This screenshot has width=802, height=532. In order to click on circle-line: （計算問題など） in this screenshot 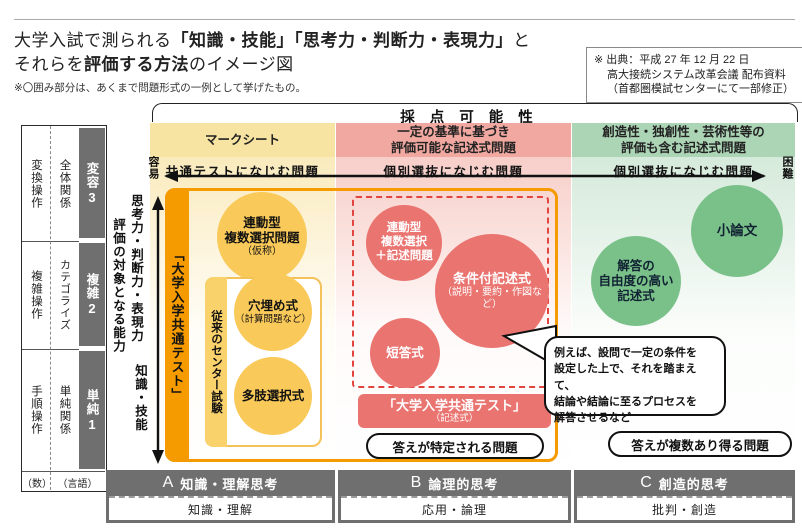, I will do `click(272, 319)`.